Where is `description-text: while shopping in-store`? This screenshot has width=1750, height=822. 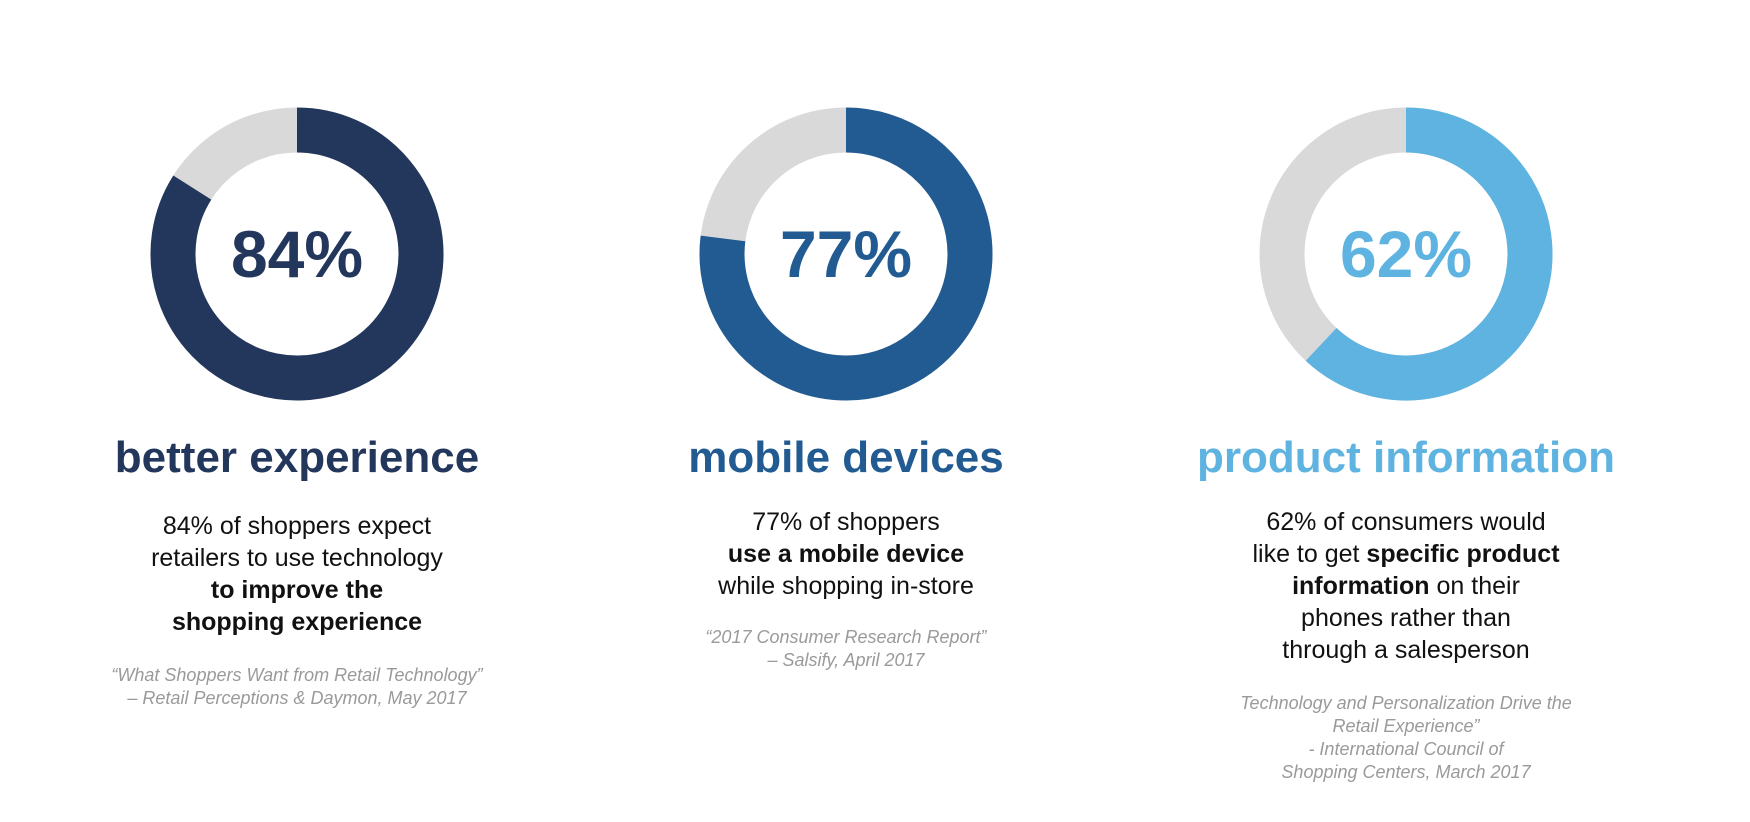 description-text: while shopping in-store is located at coordinates (846, 586).